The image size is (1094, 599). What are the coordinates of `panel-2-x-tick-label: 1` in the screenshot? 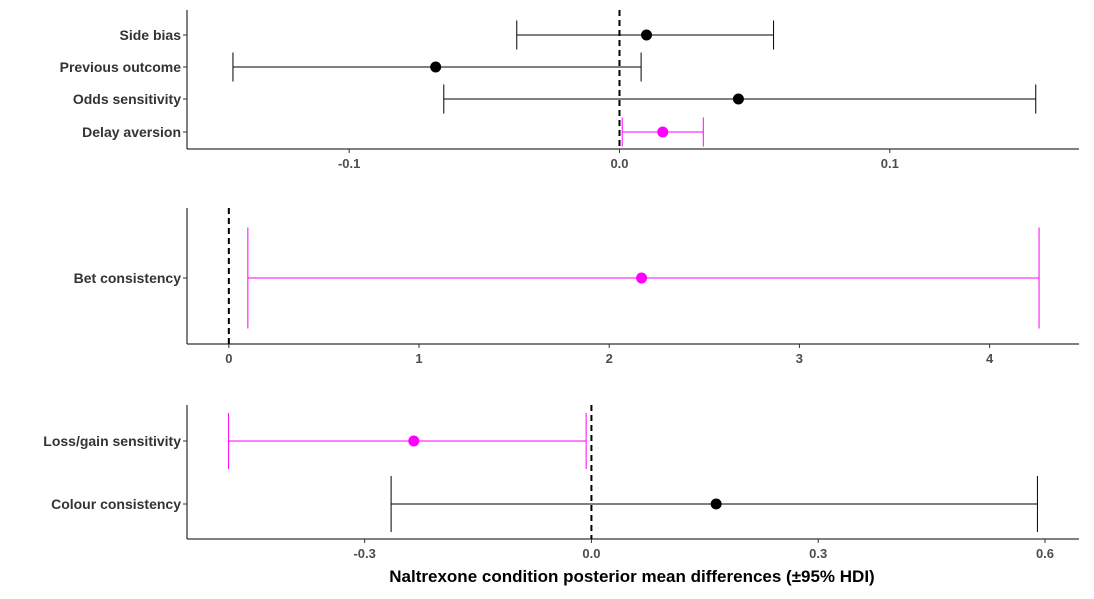 It's located at (418, 358).